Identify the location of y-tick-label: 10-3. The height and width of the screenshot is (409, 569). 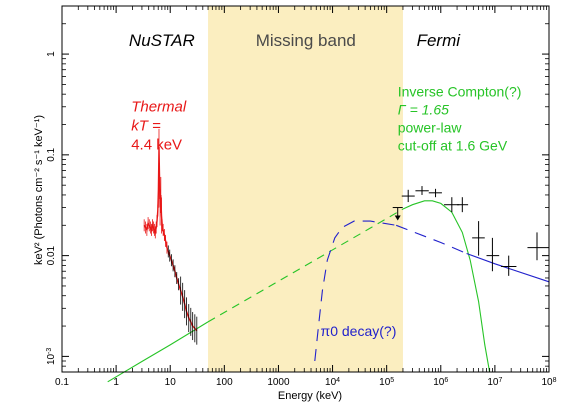
(52, 356).